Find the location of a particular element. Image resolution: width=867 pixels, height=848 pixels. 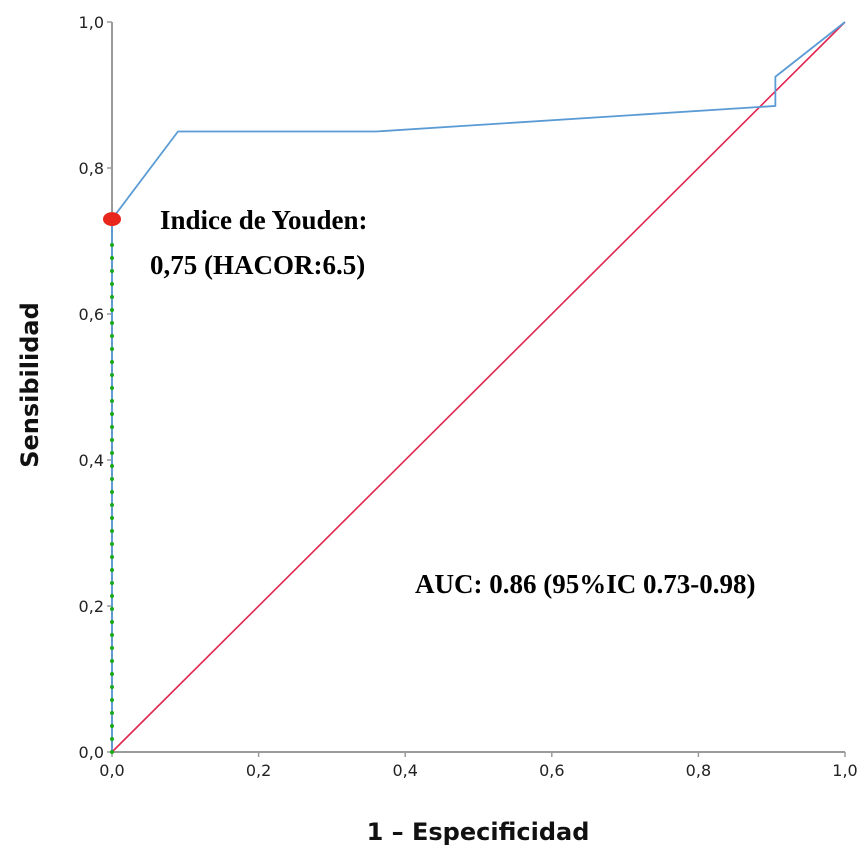

x-tick-label: 0,2 is located at coordinates (258, 770).